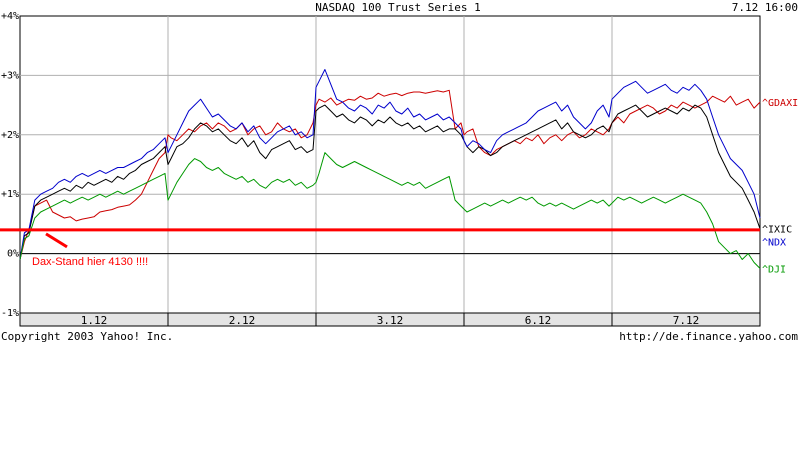 The image size is (800, 462). I want to click on chart-title: NASDAQ 100 Trust Series 1, so click(398, 7).